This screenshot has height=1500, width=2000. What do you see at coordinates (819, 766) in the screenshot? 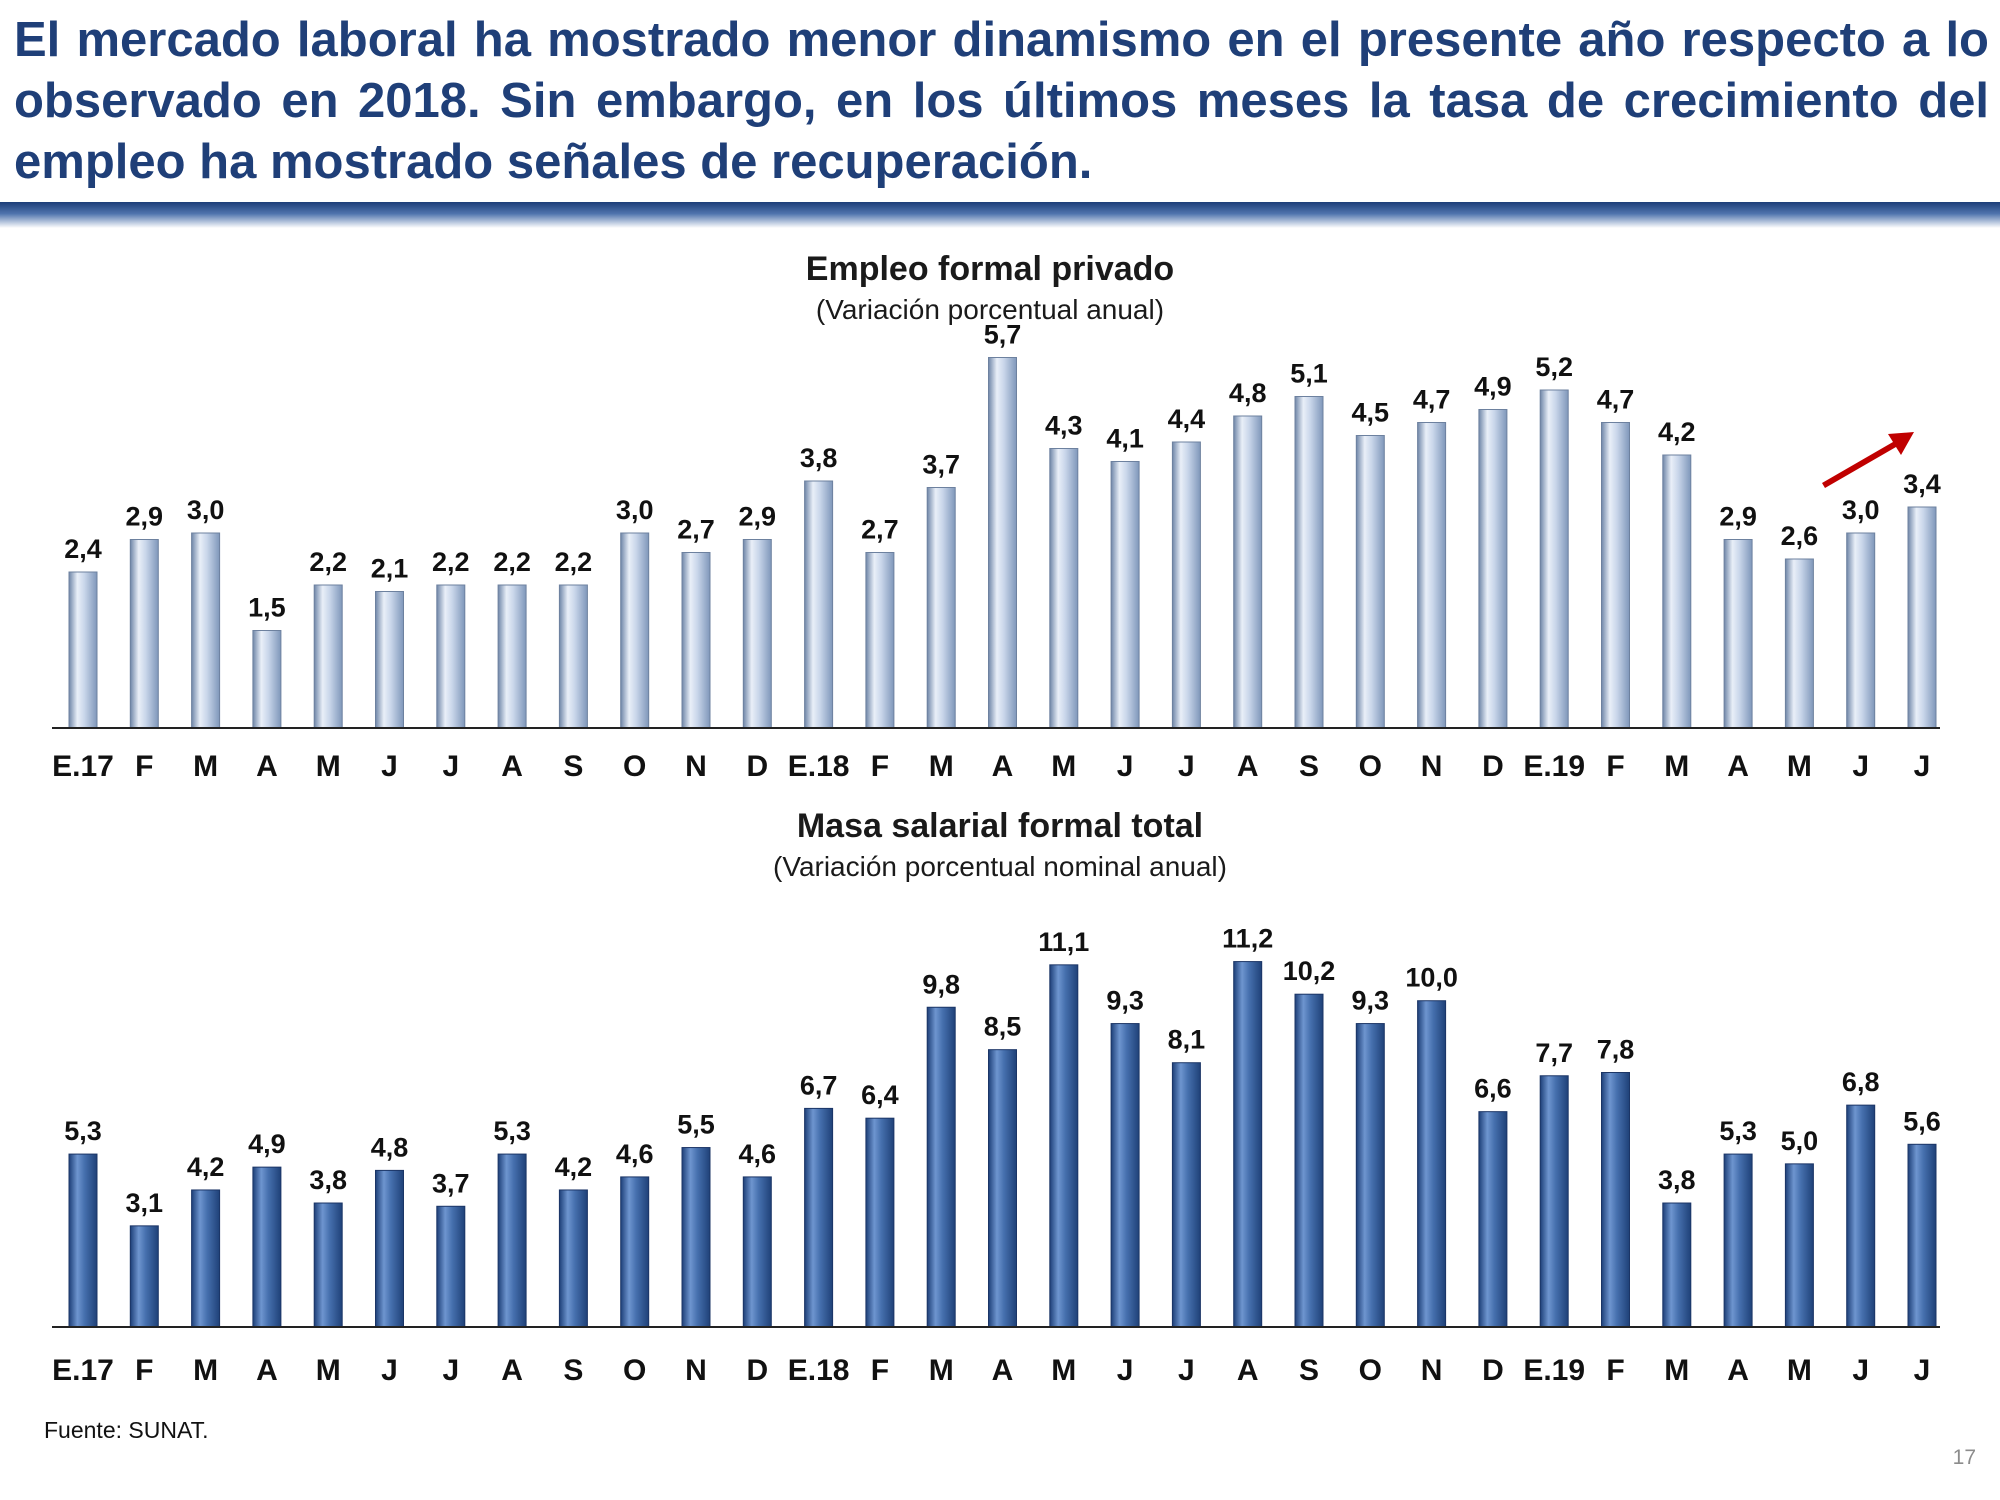
I see `x-tick-label: E.18` at bounding box center [819, 766].